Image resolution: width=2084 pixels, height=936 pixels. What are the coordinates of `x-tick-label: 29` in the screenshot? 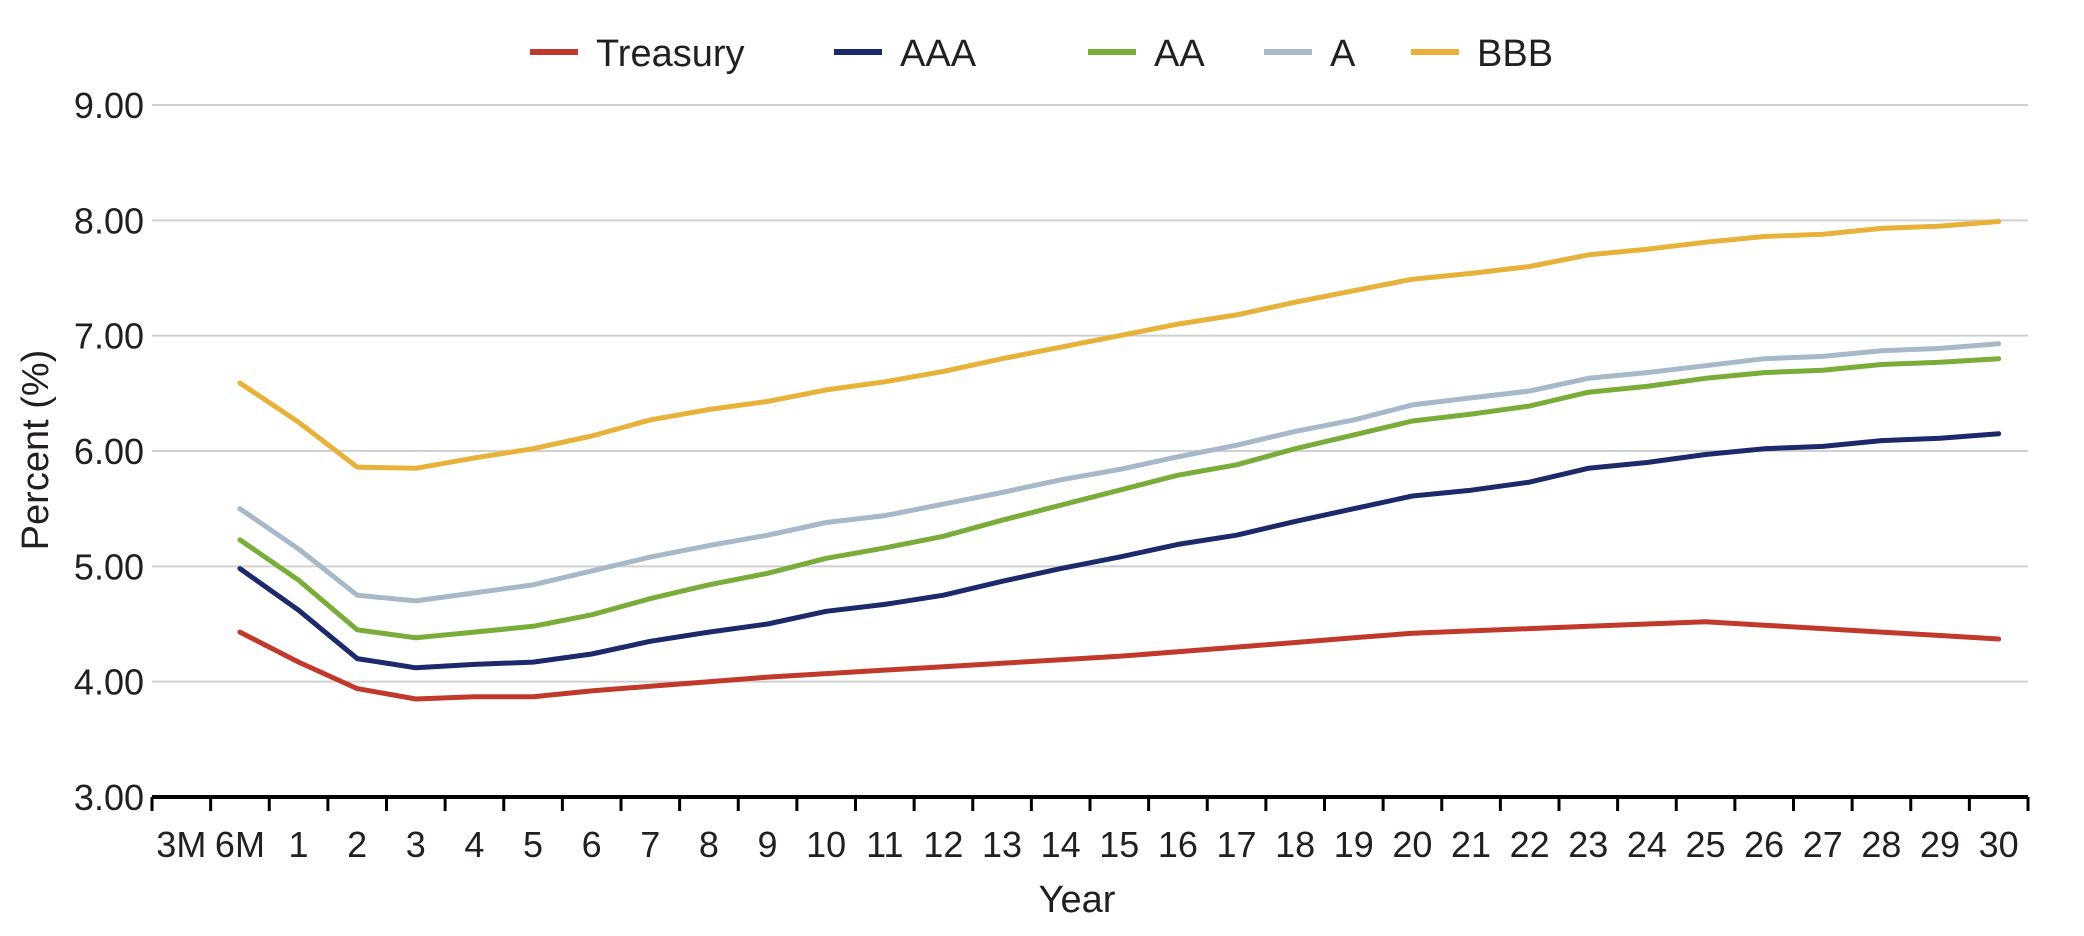 It's located at (1940, 844).